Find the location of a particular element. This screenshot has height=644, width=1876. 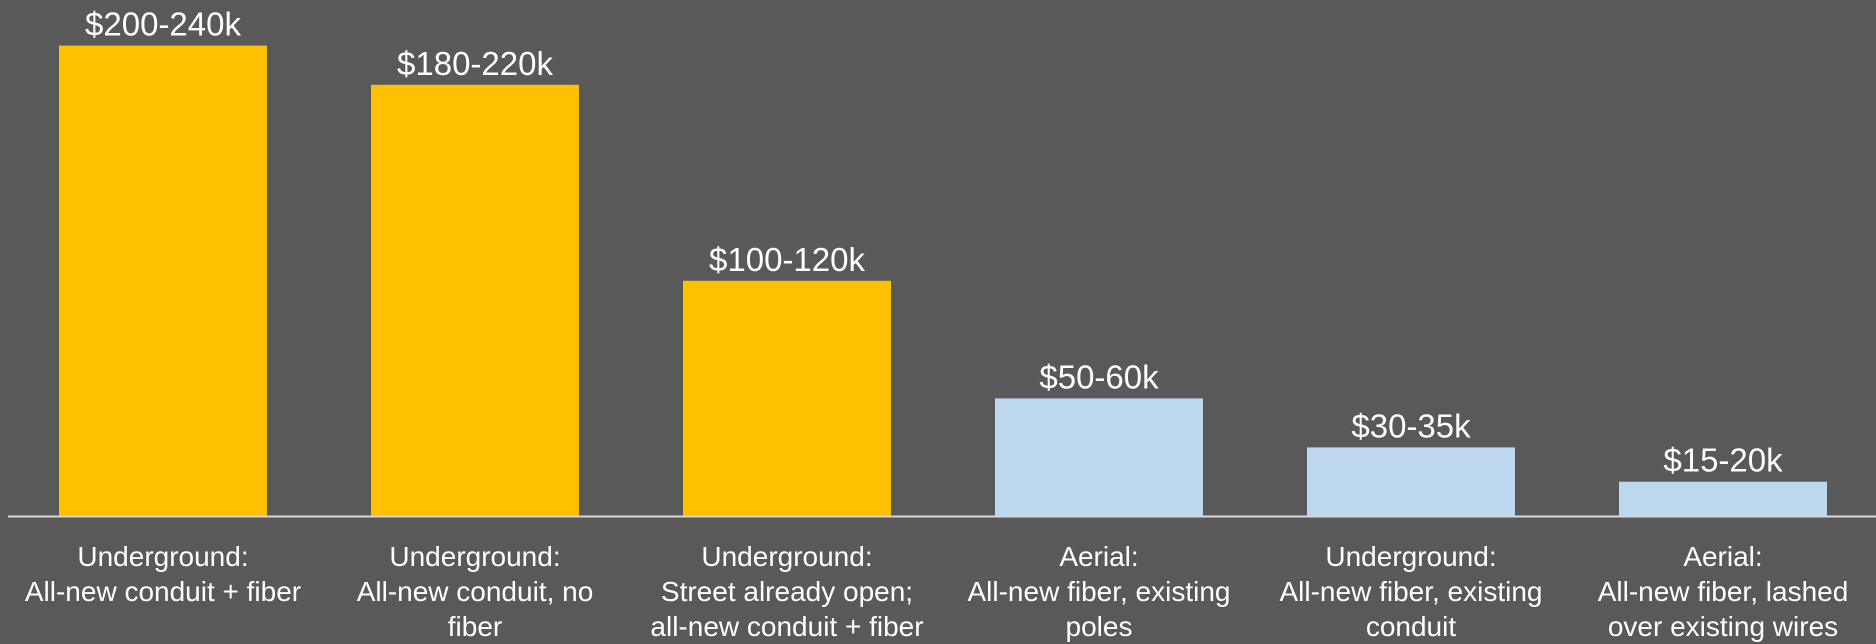

category-label-line: Street already open; is located at coordinates (787, 591).